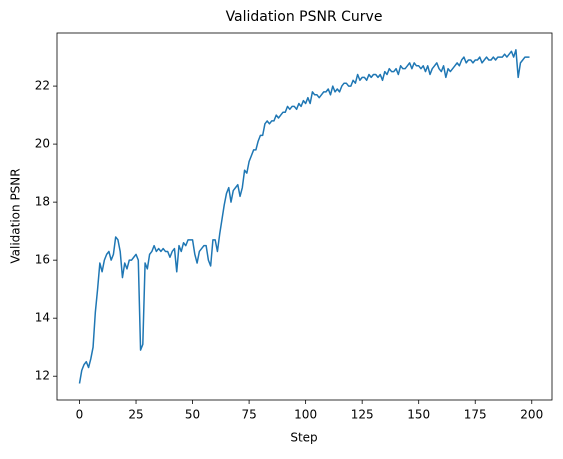 Image resolution: width=563 pixels, height=459 pixels. What do you see at coordinates (192, 415) in the screenshot?
I see `x-tick-label: 50` at bounding box center [192, 415].